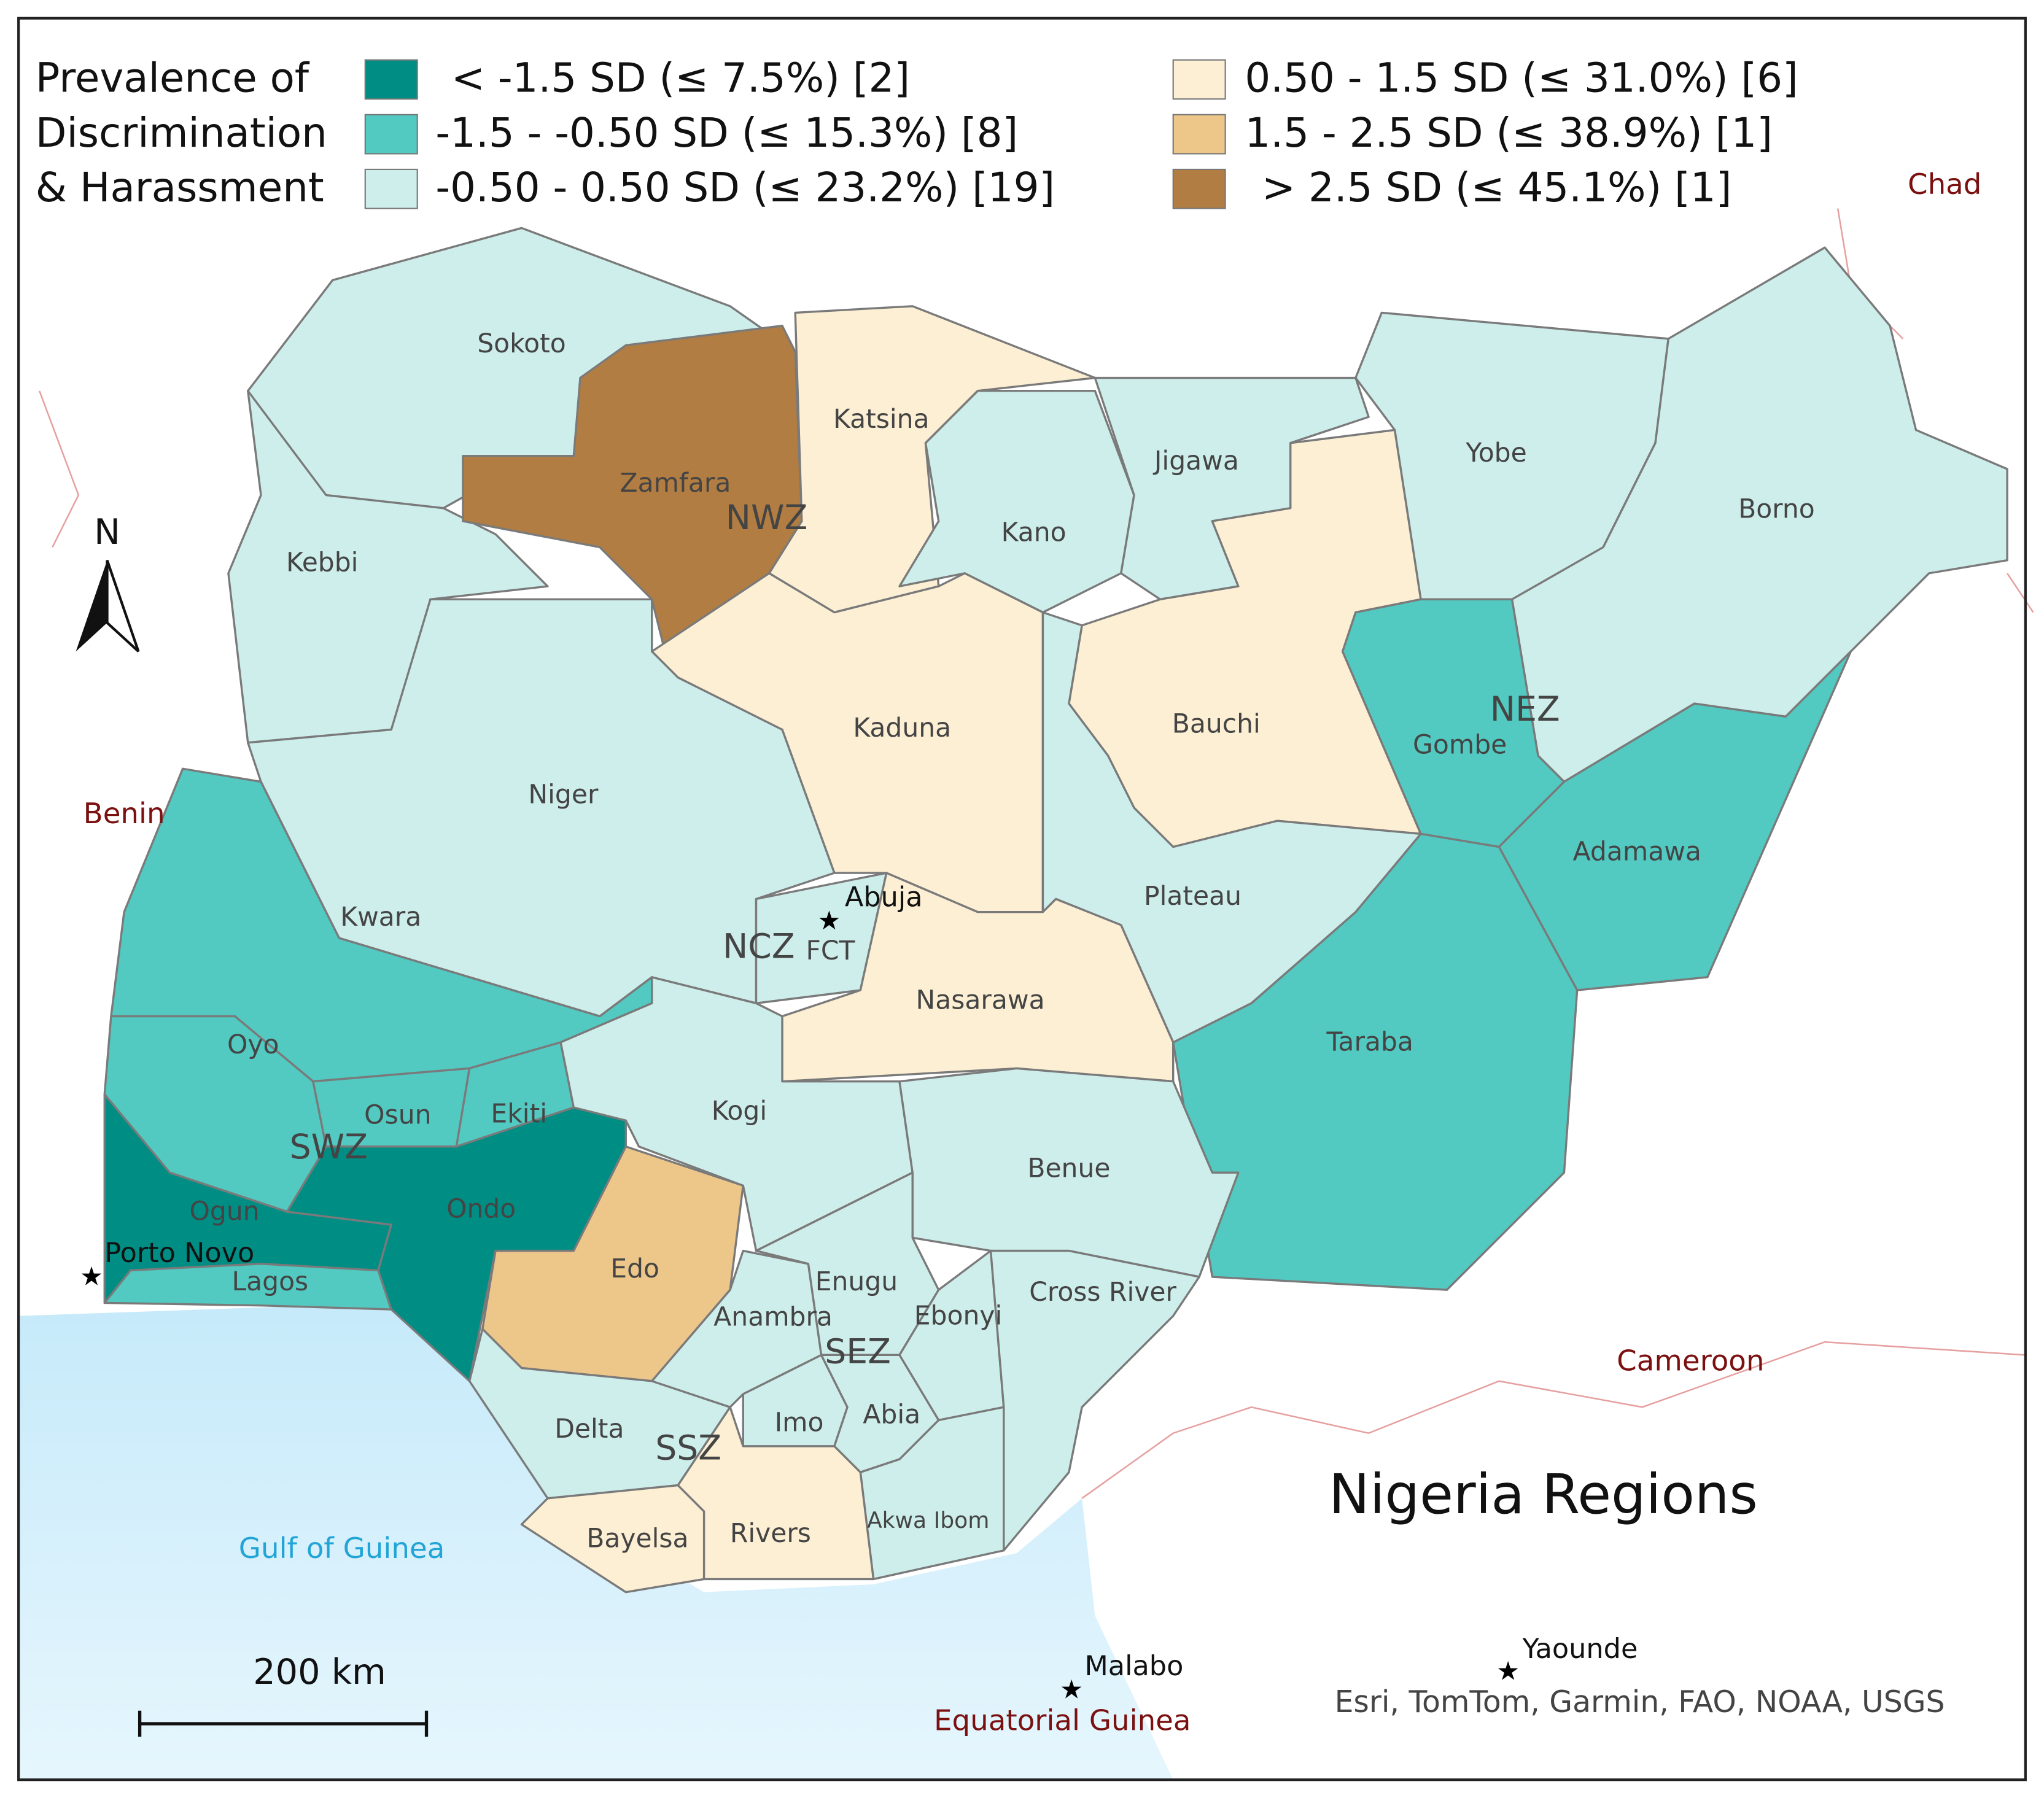 This screenshot has height=1798, width=2044. Describe the element at coordinates (958, 1316) in the screenshot. I see `state-label: Ebonyi` at that location.